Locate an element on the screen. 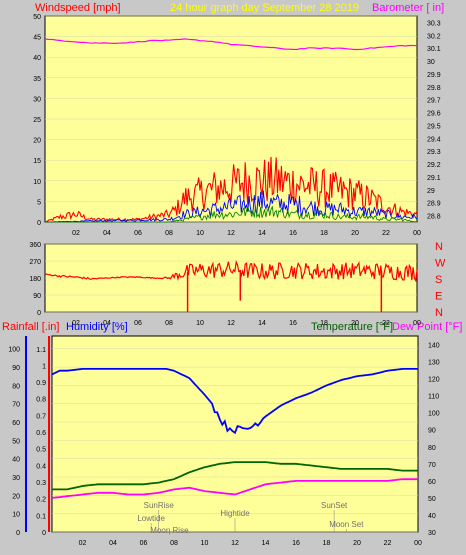  y-tick-label: 90 is located at coordinates (37, 296).